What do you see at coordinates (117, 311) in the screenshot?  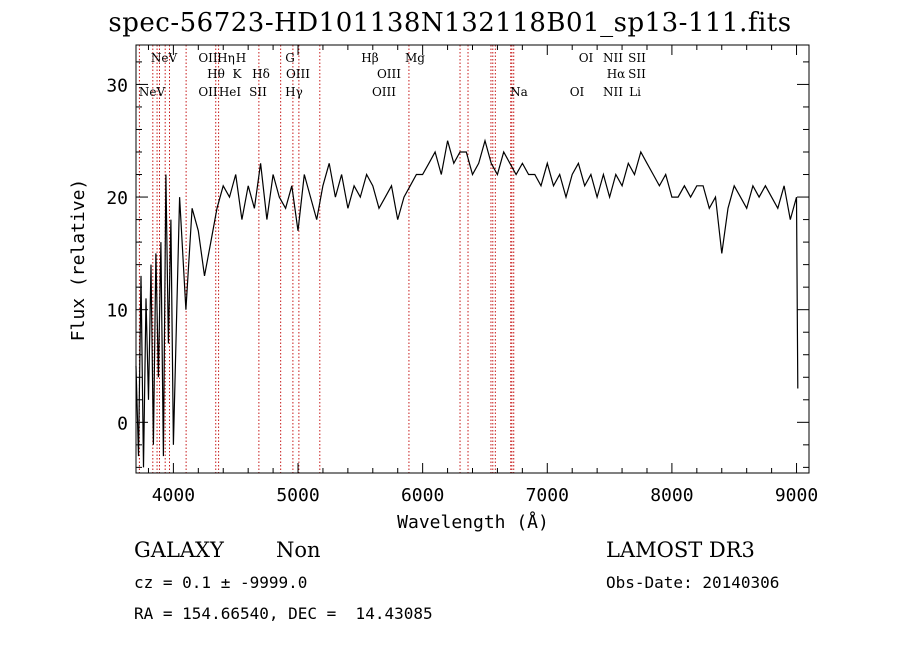 I see `y-tick-label: 10` at bounding box center [117, 311].